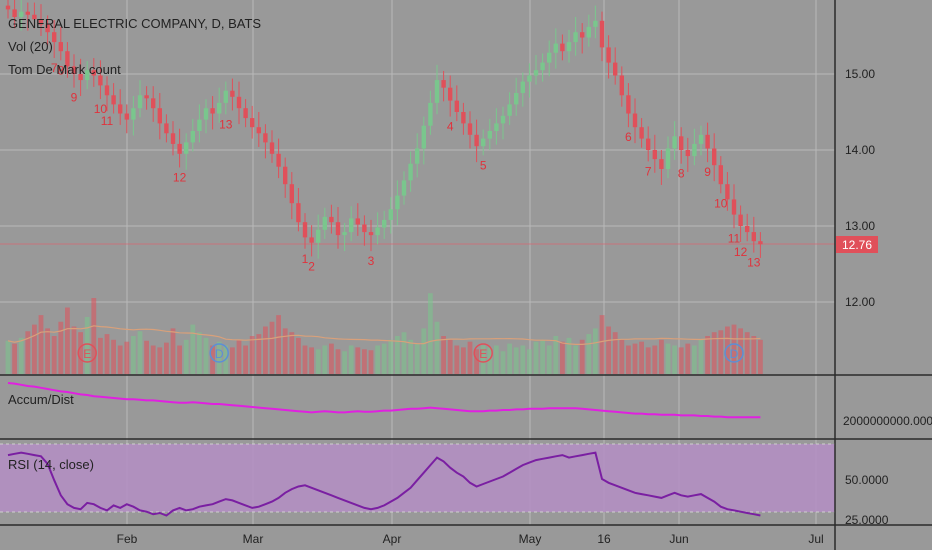 This screenshot has width=932, height=550. What do you see at coordinates (648, 171) in the screenshot?
I see `td-count-label: 7` at bounding box center [648, 171].